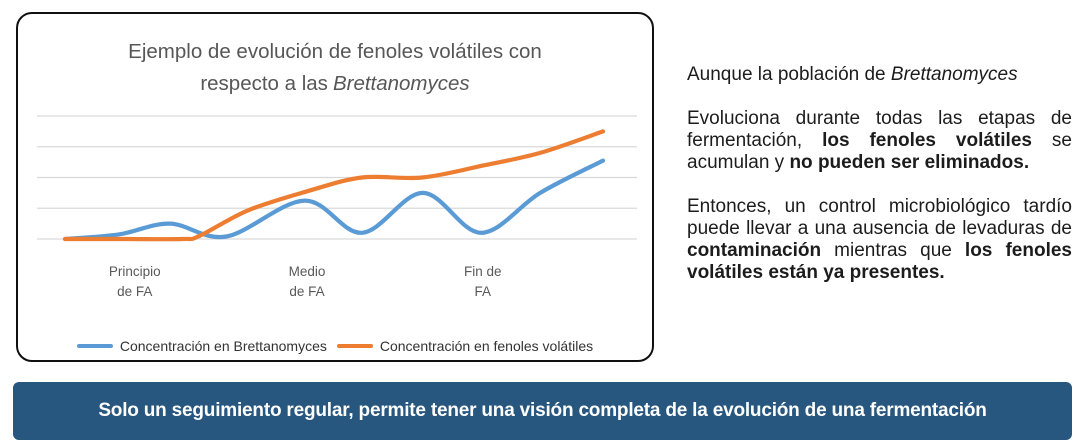  What do you see at coordinates (754, 250) in the screenshot?
I see `text-segment: contaminación` at bounding box center [754, 250].